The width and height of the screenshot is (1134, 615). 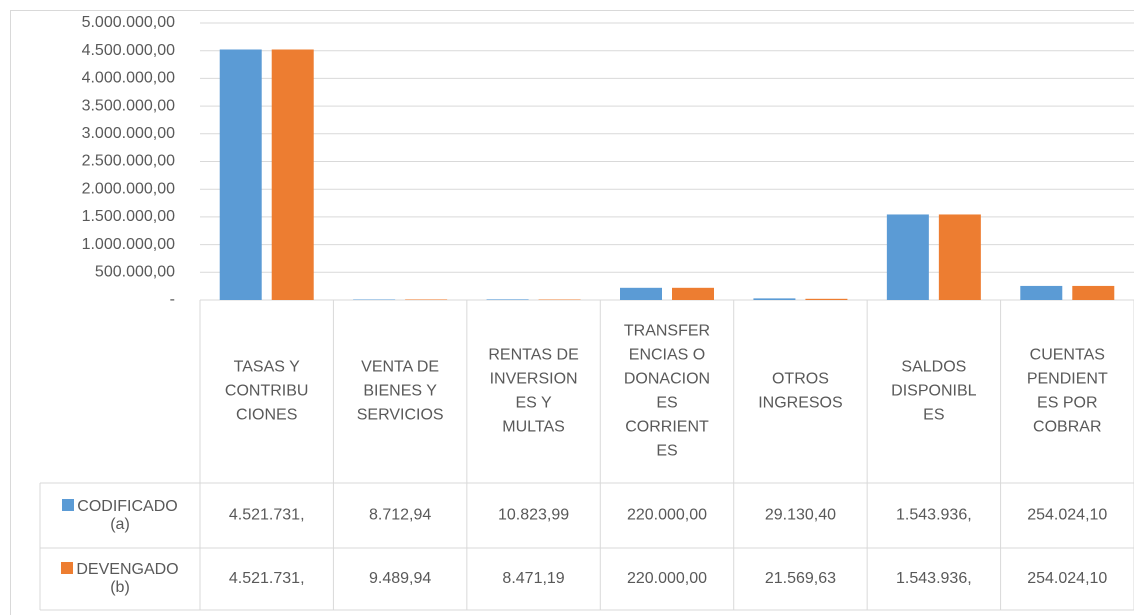 I want to click on x-tick-label: ENCIAS O, so click(x=667, y=355).